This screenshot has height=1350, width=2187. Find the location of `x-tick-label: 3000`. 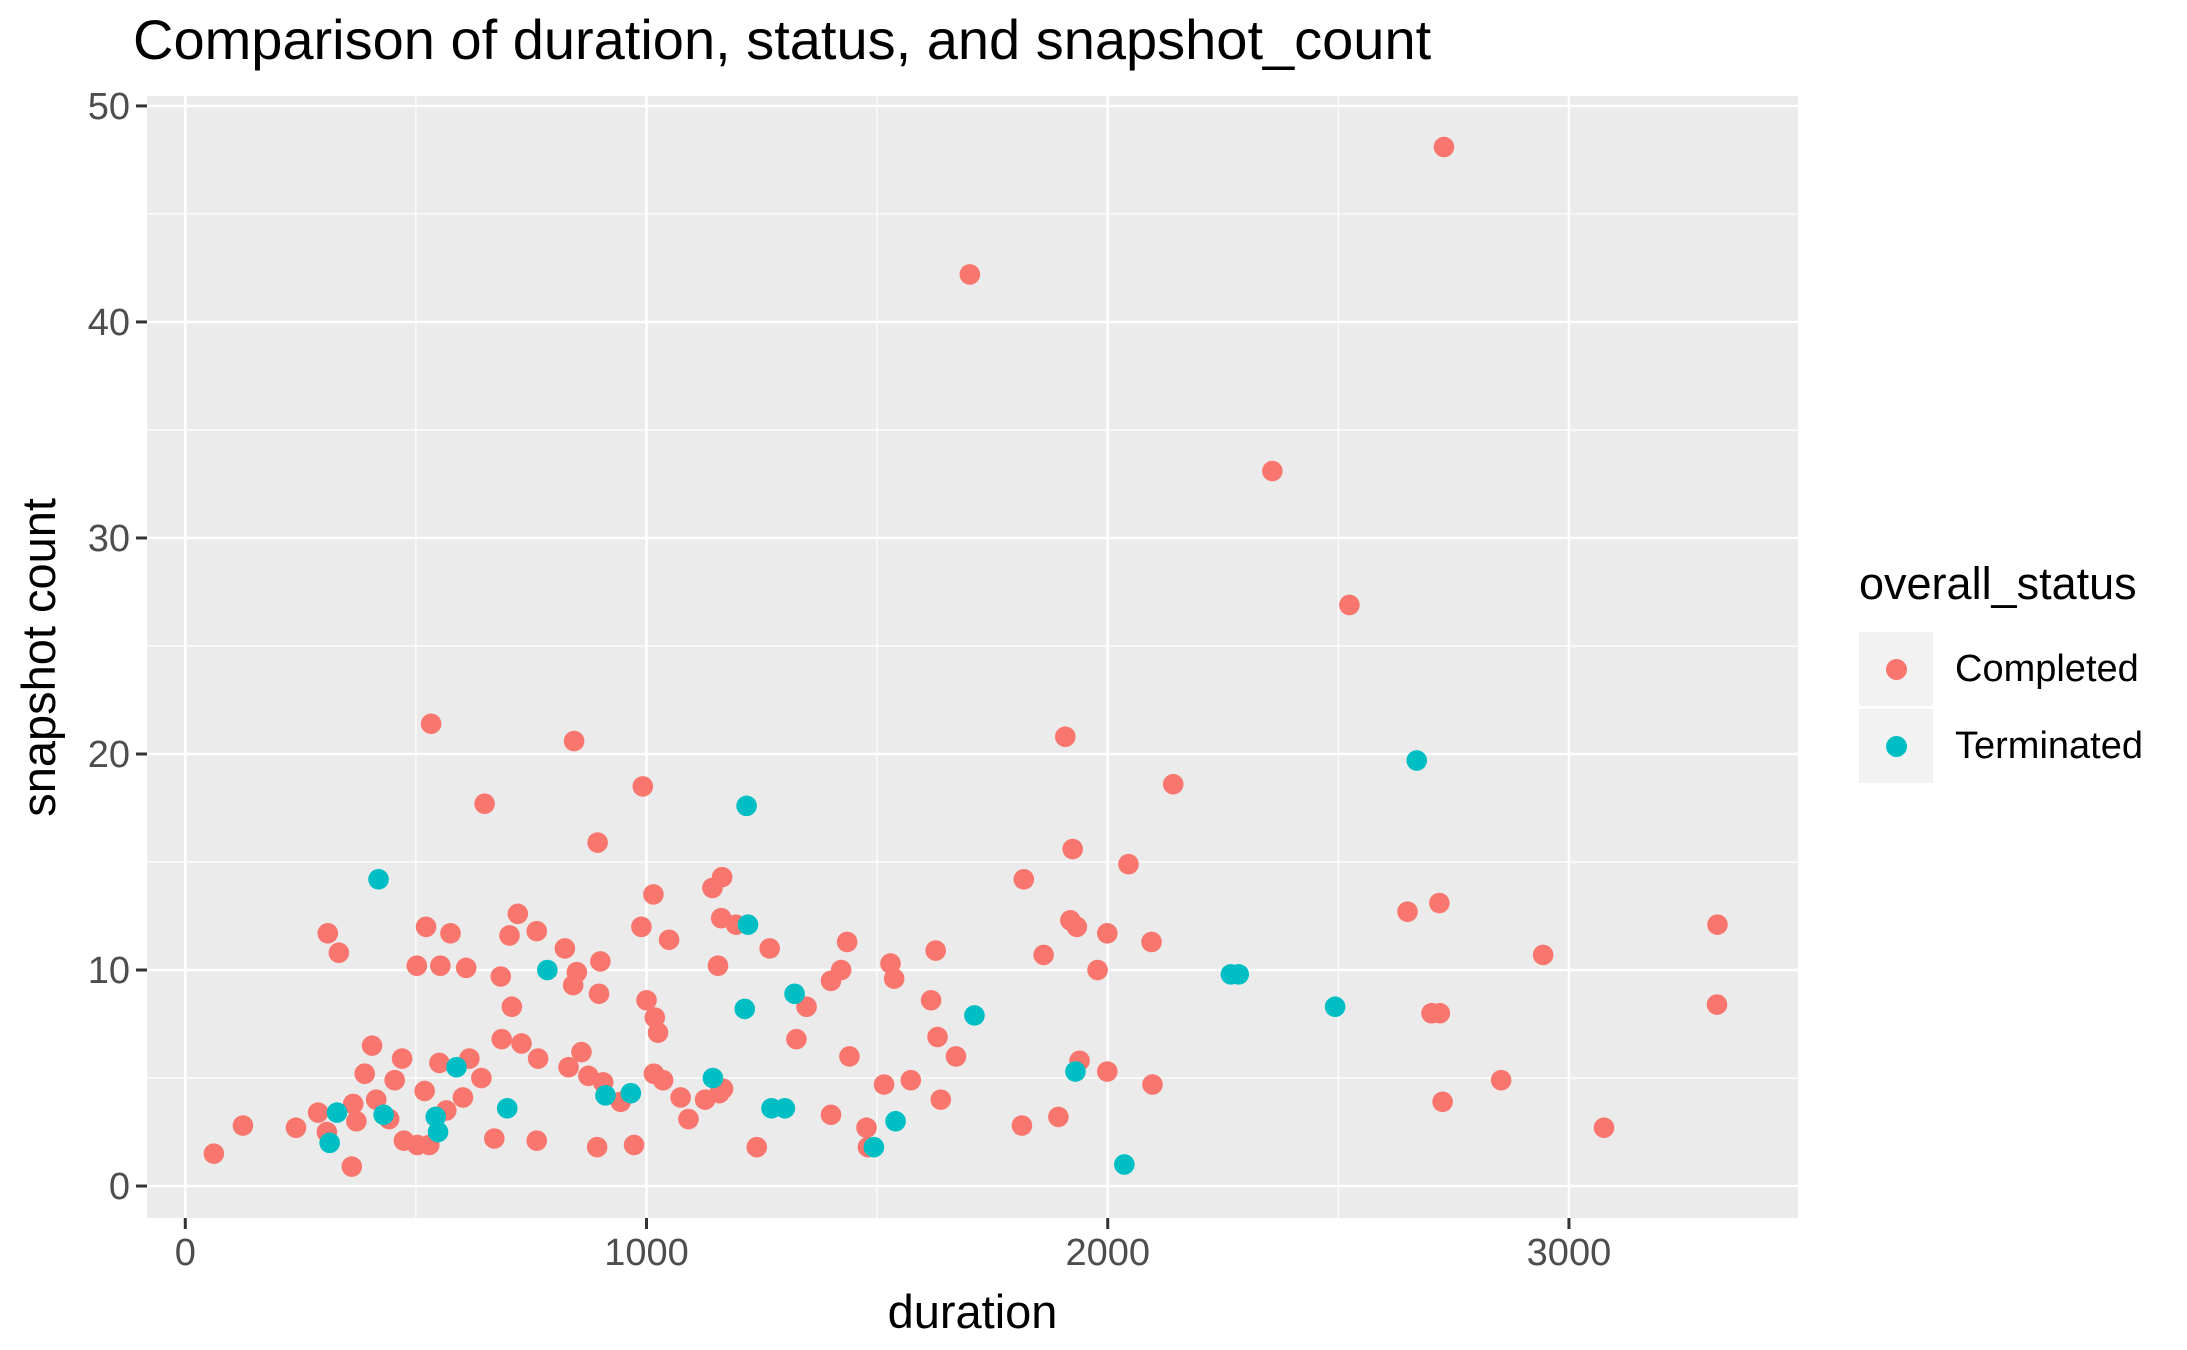

x-tick-label: 3000 is located at coordinates (1569, 1253).